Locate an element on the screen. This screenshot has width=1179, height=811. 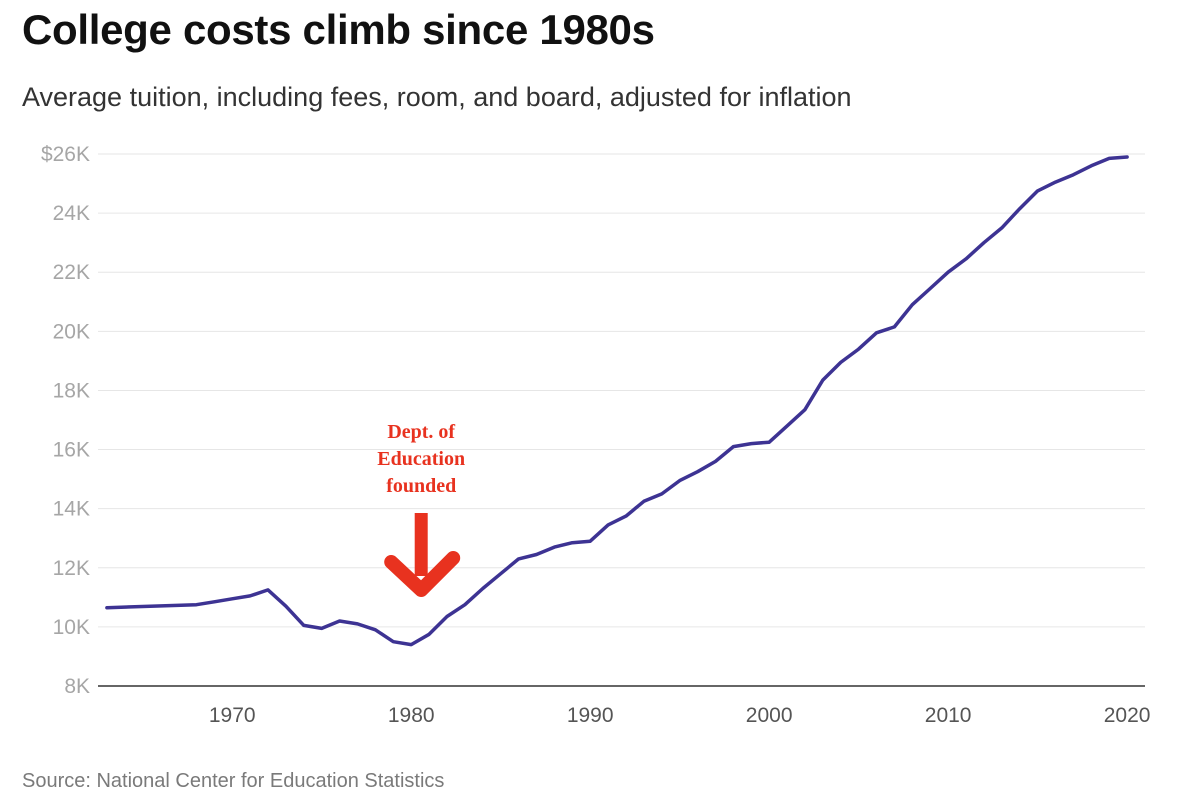
x-tick-label: 2000 is located at coordinates (769, 715).